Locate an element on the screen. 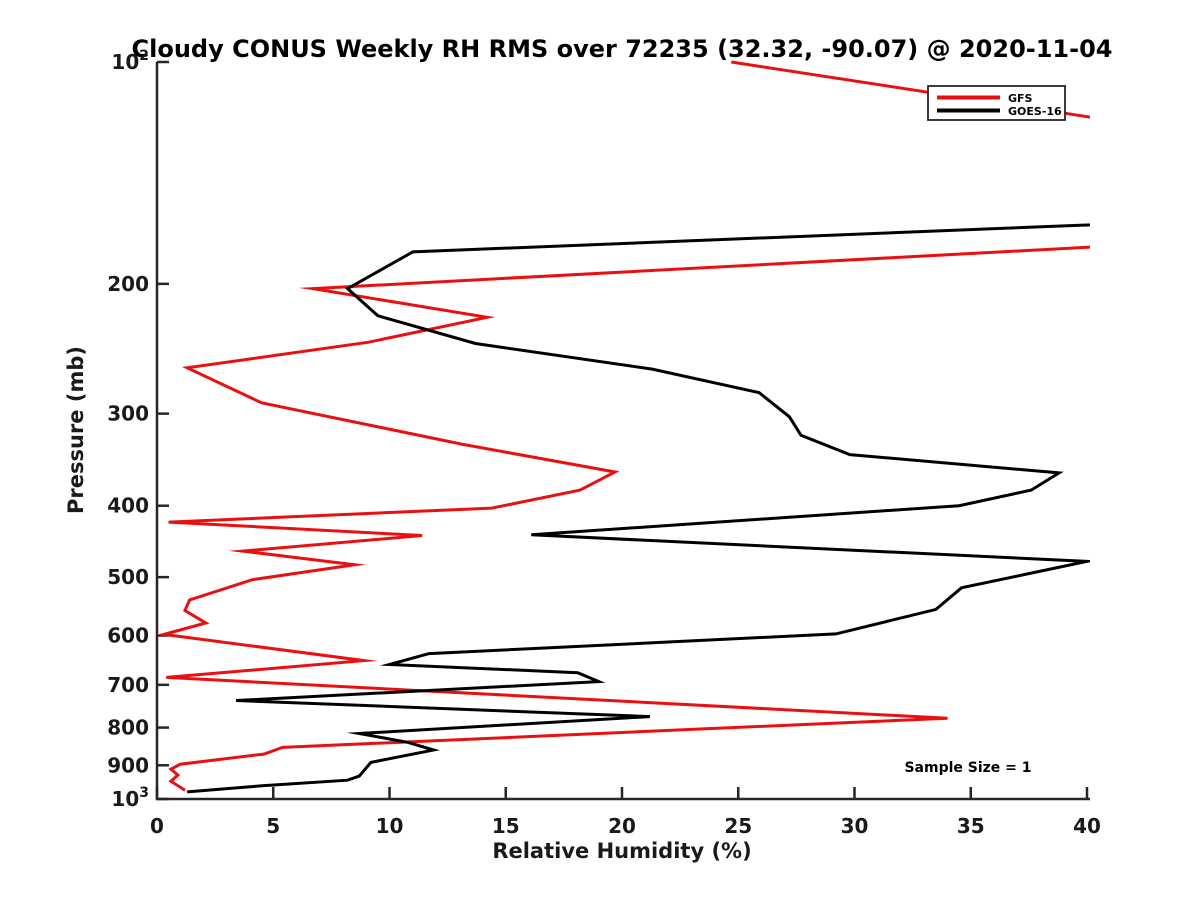 The width and height of the screenshot is (1200, 900). y-tick-label: 400 is located at coordinates (128, 506).